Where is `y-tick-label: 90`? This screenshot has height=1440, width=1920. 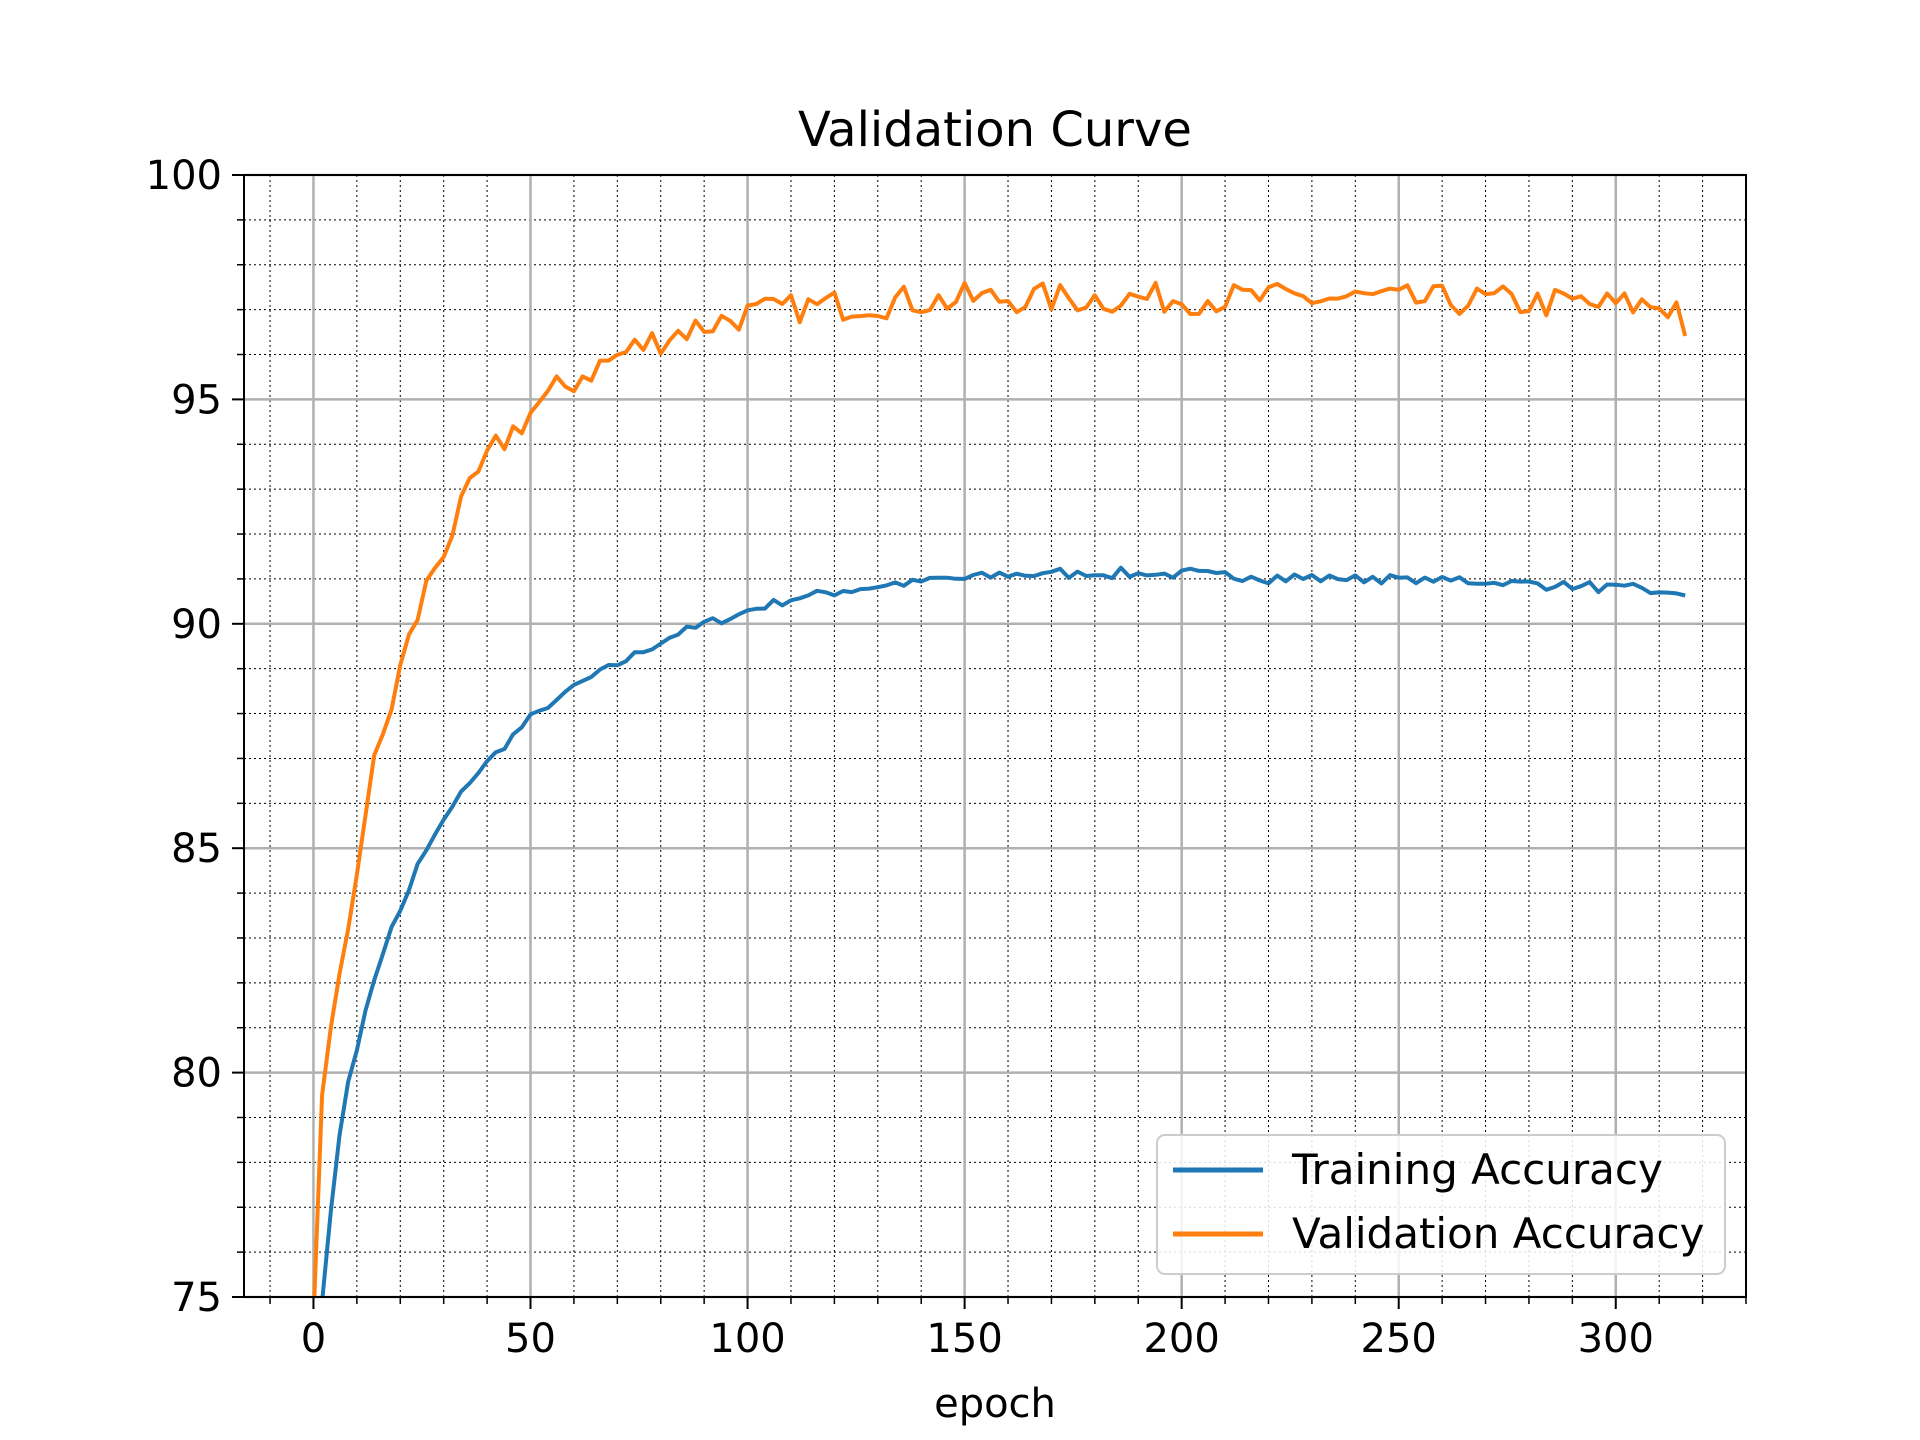 y-tick-label: 90 is located at coordinates (196, 625).